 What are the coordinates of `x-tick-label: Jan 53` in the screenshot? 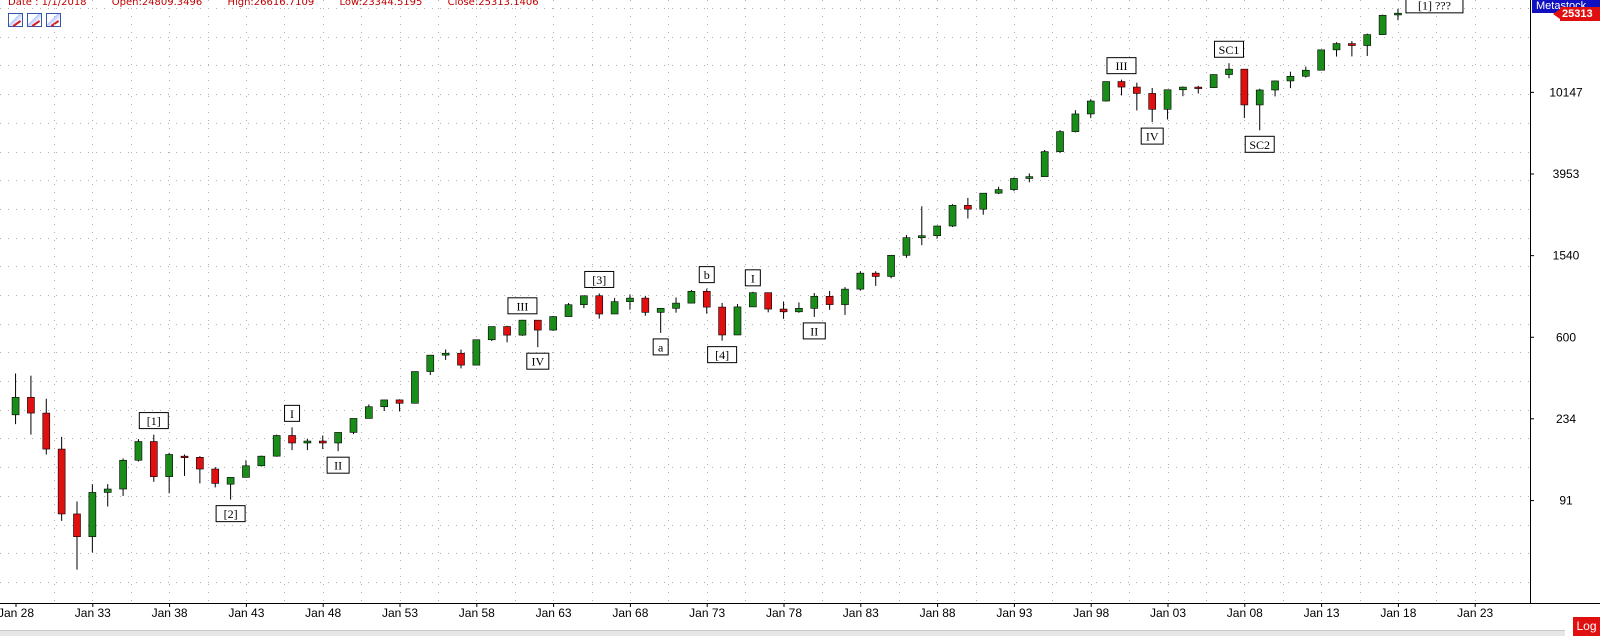 It's located at (400, 613).